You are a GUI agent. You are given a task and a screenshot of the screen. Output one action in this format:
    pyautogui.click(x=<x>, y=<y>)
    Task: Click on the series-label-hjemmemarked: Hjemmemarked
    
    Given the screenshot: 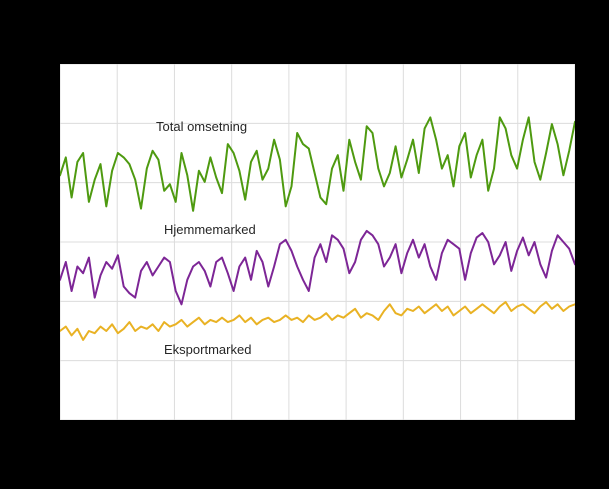 What is the action you would take?
    pyautogui.click(x=210, y=229)
    